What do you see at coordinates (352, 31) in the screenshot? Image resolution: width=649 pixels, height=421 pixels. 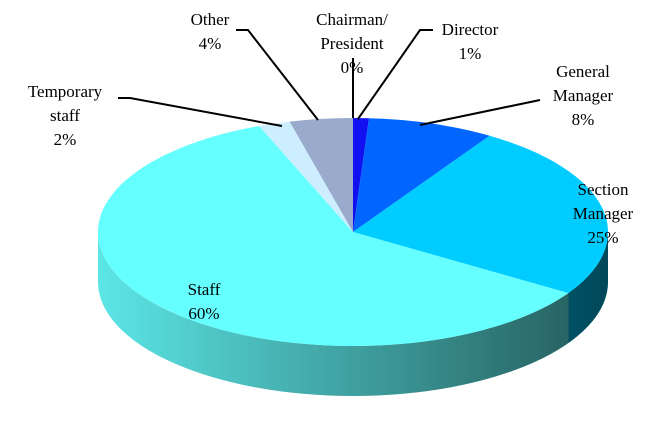 I see `category-label: Chairman/ President` at bounding box center [352, 31].